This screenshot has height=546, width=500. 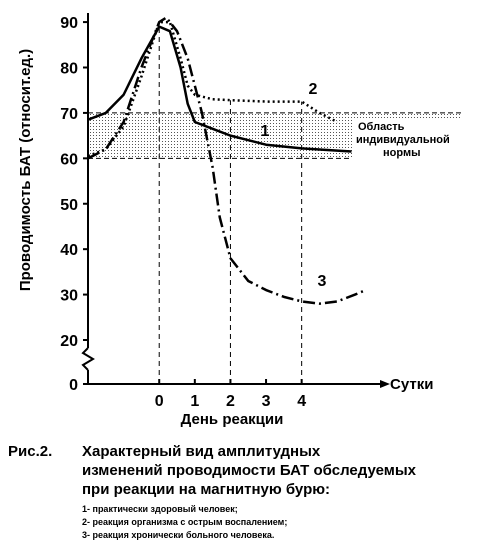 What do you see at coordinates (73, 385) in the screenshot?
I see `y-tick-label: 0` at bounding box center [73, 385].